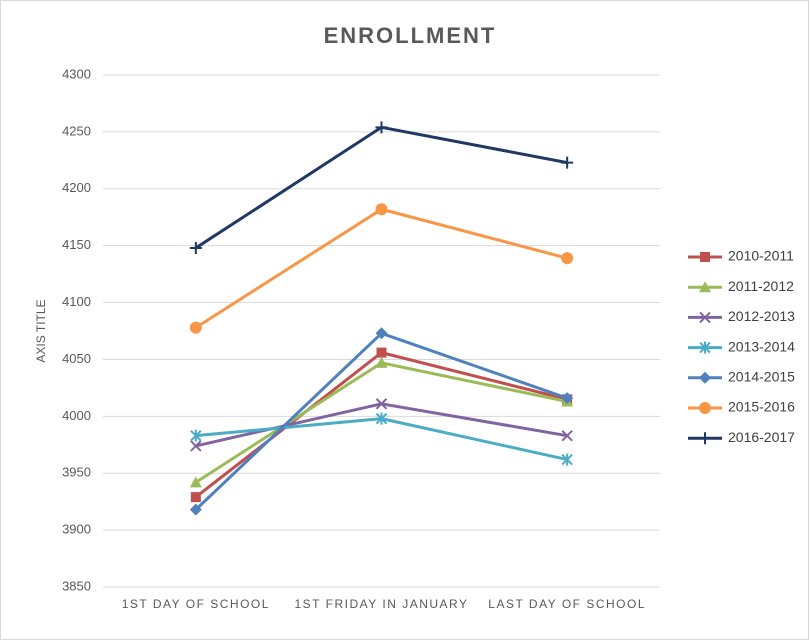 This screenshot has width=810, height=641. What do you see at coordinates (76, 244) in the screenshot?
I see `y-tick-label: 4150` at bounding box center [76, 244].